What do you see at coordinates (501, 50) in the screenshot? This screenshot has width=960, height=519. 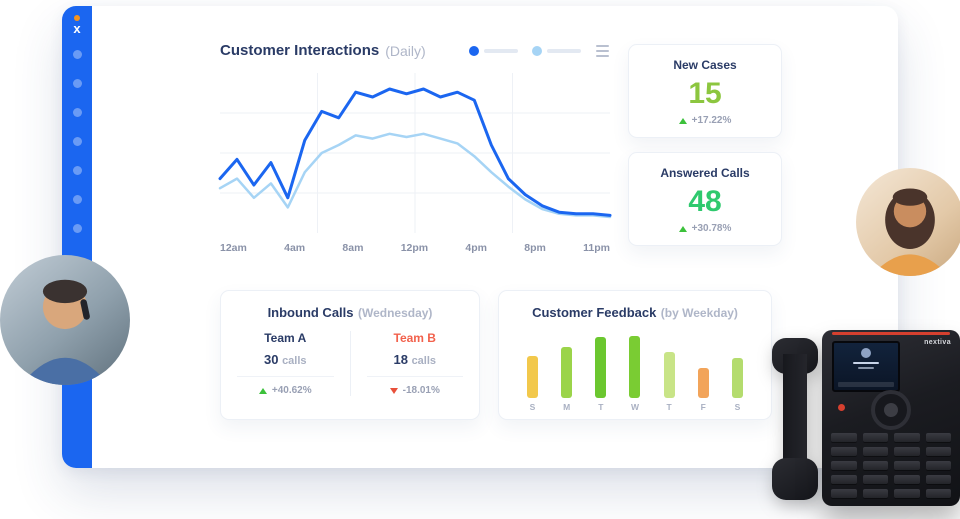 I see `series-track-primary` at bounding box center [501, 50].